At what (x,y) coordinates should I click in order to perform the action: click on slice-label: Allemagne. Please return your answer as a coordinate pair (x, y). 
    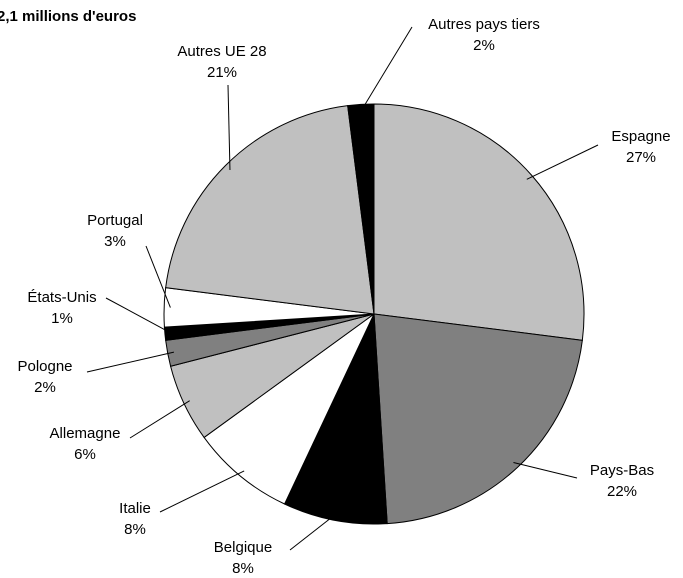
    Looking at the image, I should click on (85, 433).